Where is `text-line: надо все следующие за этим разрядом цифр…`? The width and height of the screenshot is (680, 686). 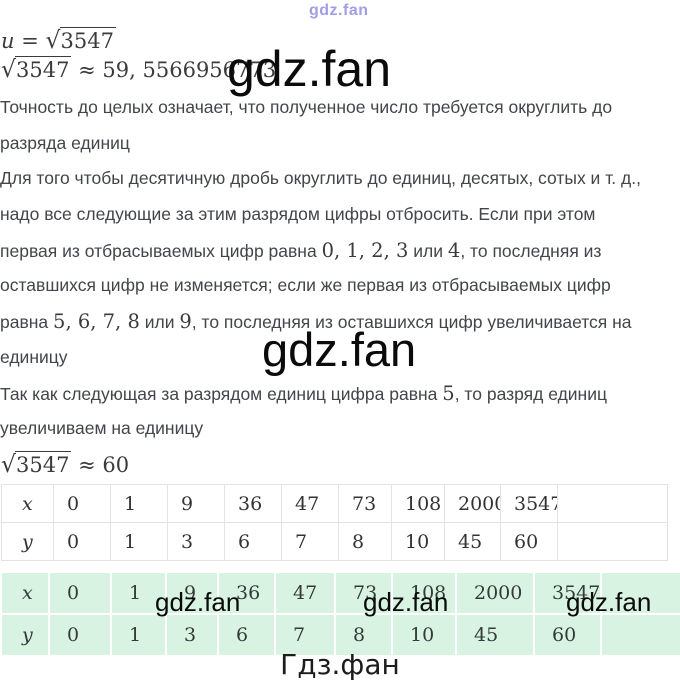
text-line: надо все следующие за этим разрядом цифр… is located at coordinates (340, 215).